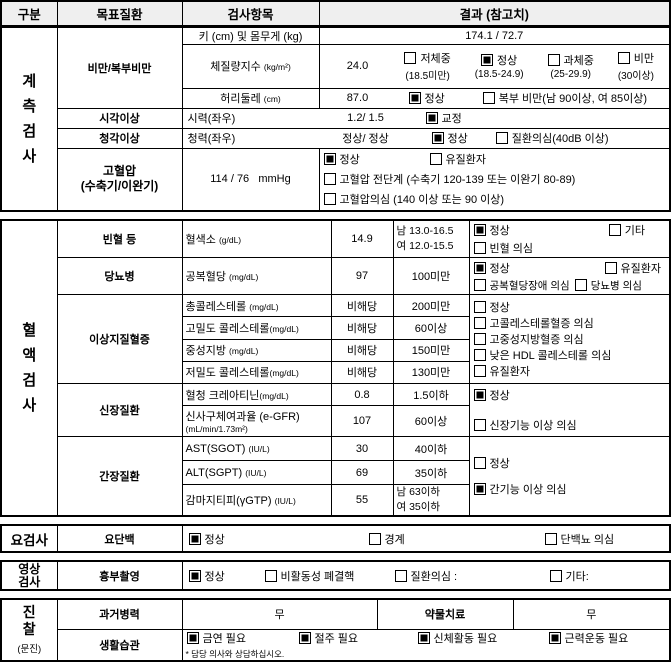 The image size is (671, 662). Describe the element at coordinates (431, 118) in the screenshot. I see `checkbox-vision-corrected` at that location.